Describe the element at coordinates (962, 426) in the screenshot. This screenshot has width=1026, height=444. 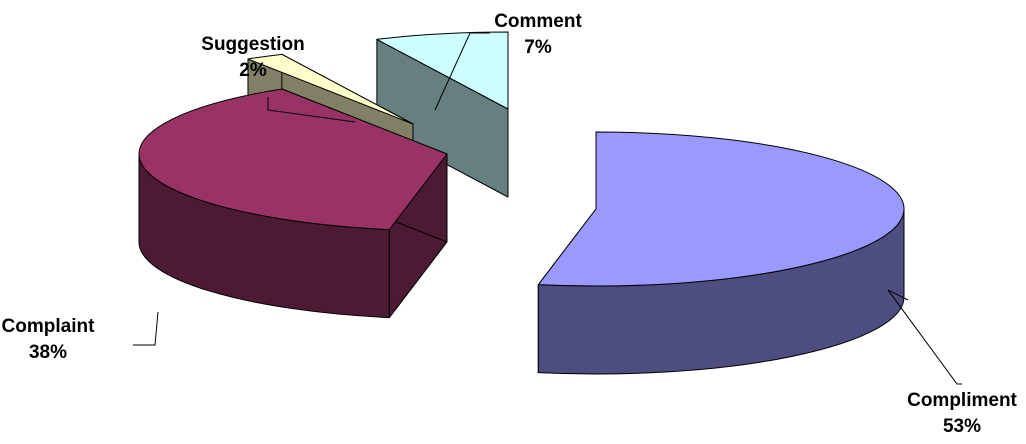
I see `slice-percent-compliment: 53%` at that location.